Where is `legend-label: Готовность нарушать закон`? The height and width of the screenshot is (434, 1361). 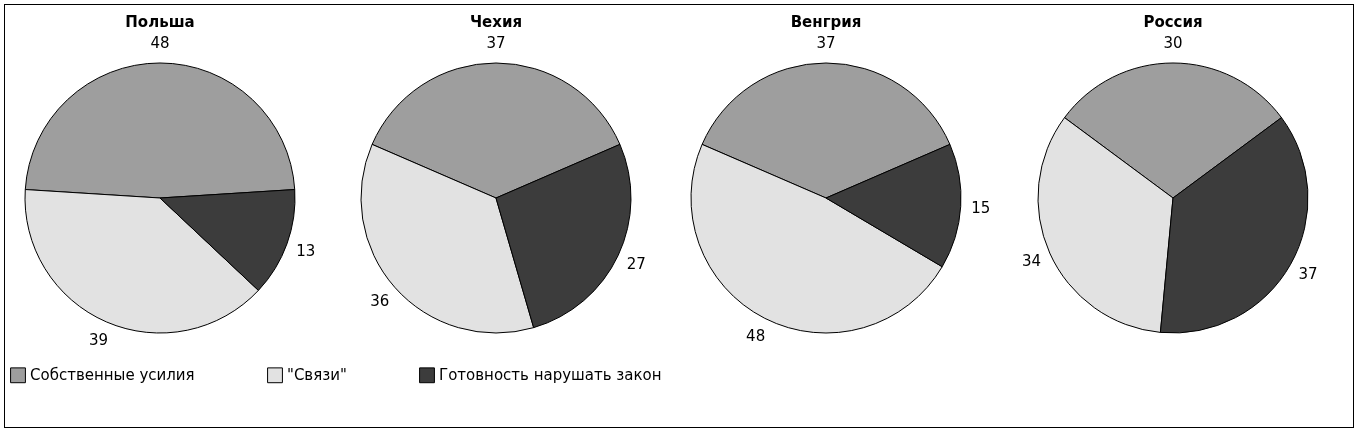
legend-label: Готовность нарушать закон is located at coordinates (550, 375).